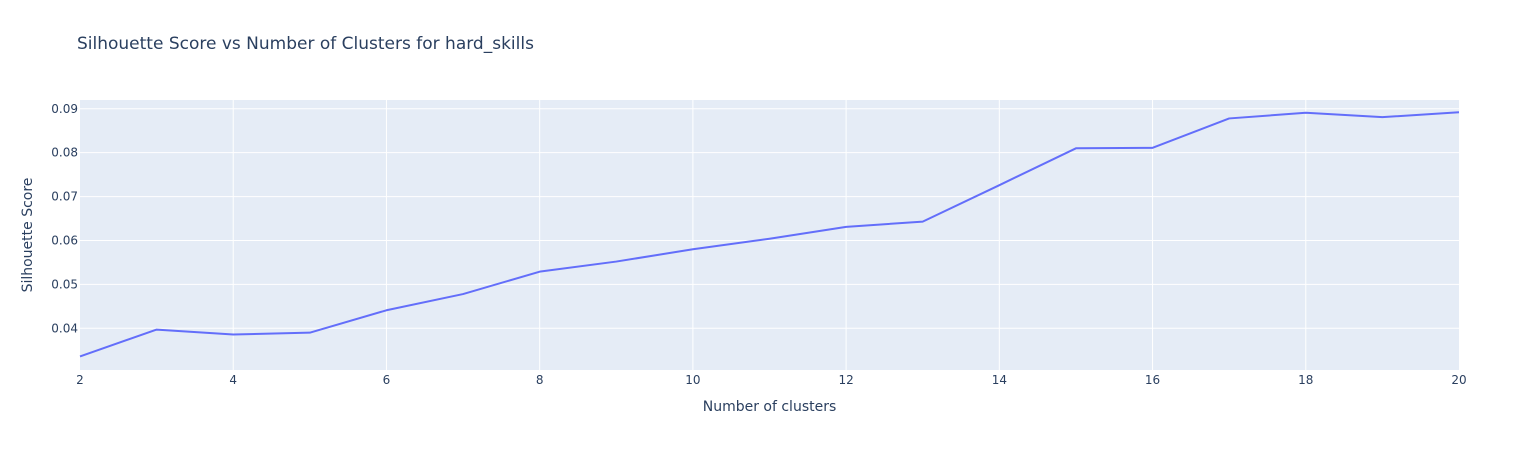 The height and width of the screenshot is (450, 1539). What do you see at coordinates (845, 380) in the screenshot?
I see `x-tick-label: 12` at bounding box center [845, 380].